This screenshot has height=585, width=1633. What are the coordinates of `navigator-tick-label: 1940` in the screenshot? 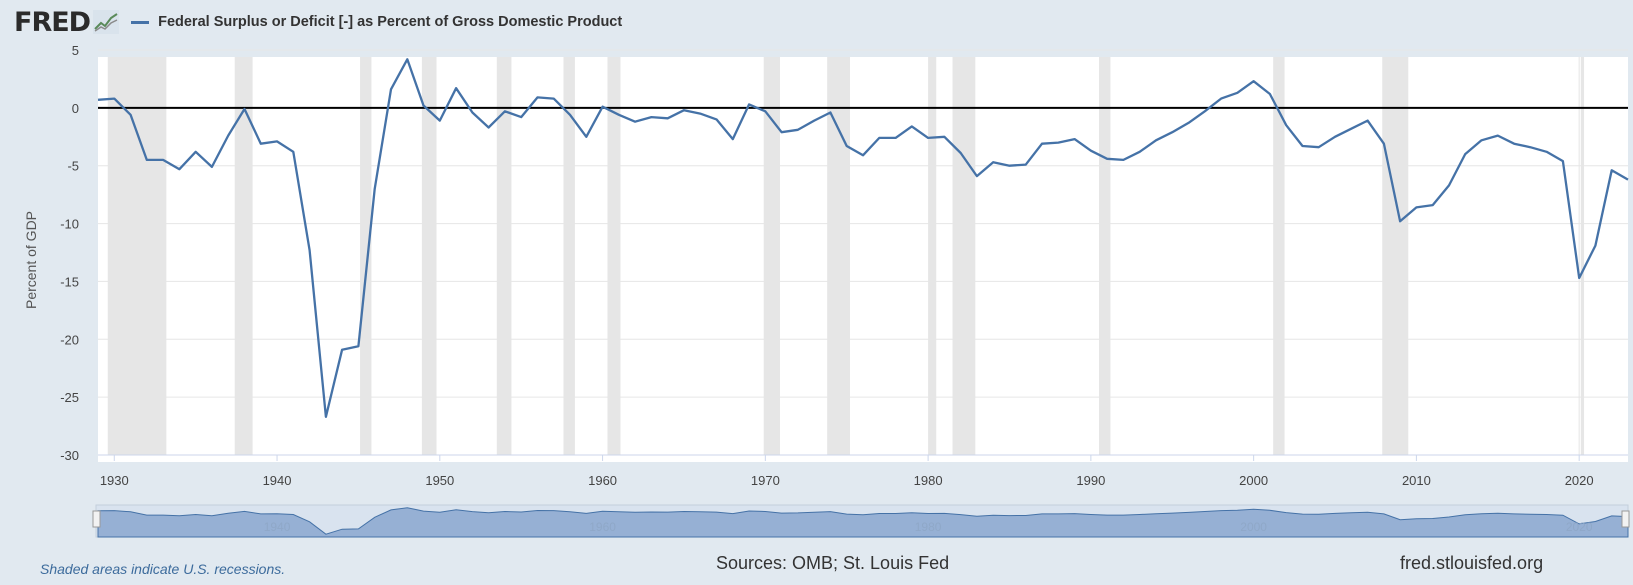 It's located at (277, 527).